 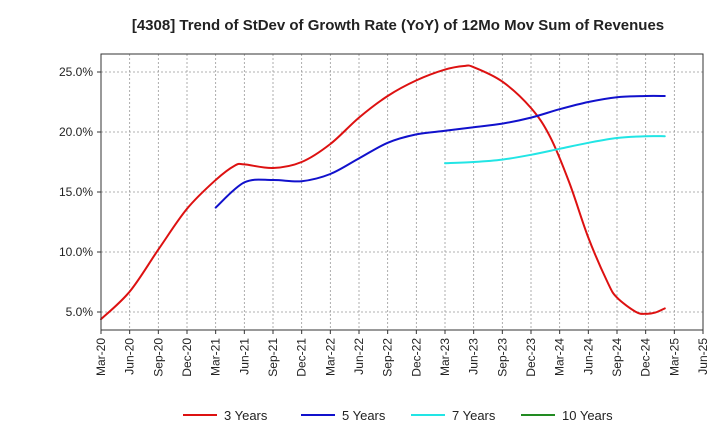 I want to click on x-tick-label: Jun-22, so click(x=359, y=356).